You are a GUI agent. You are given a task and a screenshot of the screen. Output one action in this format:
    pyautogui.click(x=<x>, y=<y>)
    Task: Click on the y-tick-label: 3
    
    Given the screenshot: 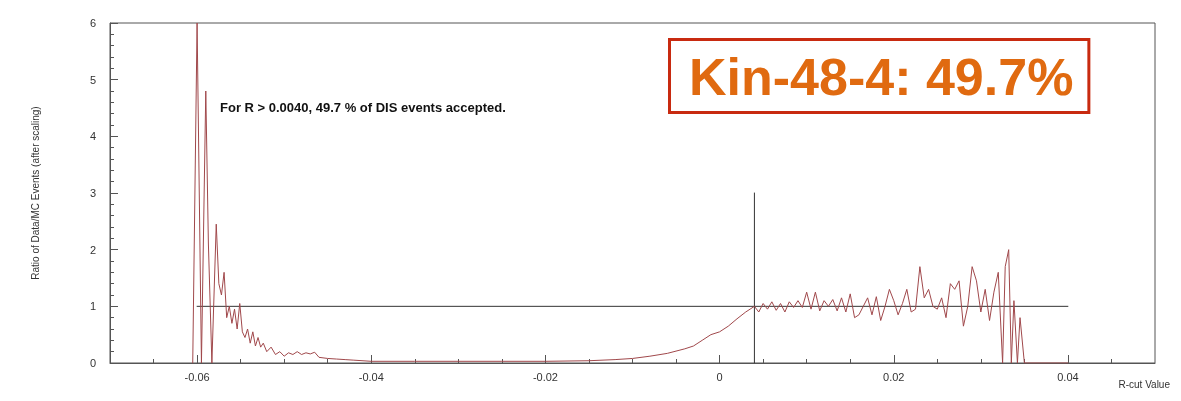 What is the action you would take?
    pyautogui.click(x=92, y=193)
    